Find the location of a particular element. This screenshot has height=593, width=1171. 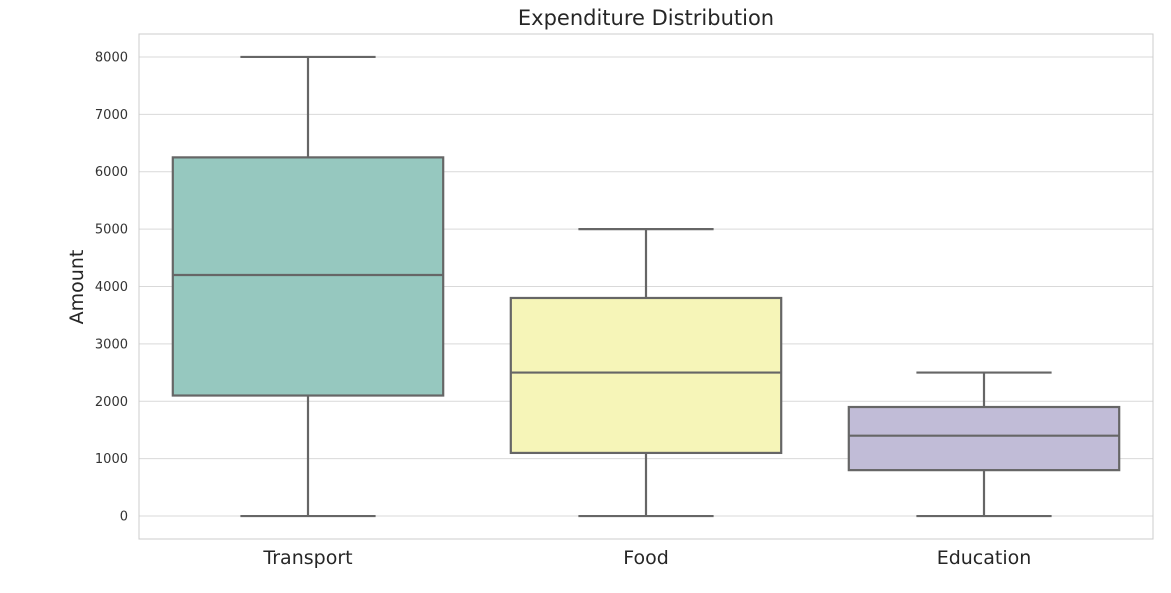

x-tick-label: Education is located at coordinates (984, 558).